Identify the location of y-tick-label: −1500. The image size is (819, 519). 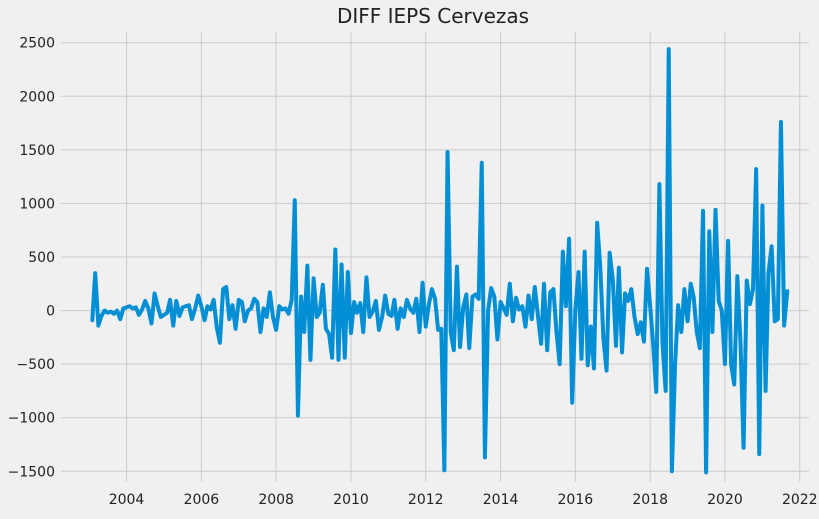
(31, 472).